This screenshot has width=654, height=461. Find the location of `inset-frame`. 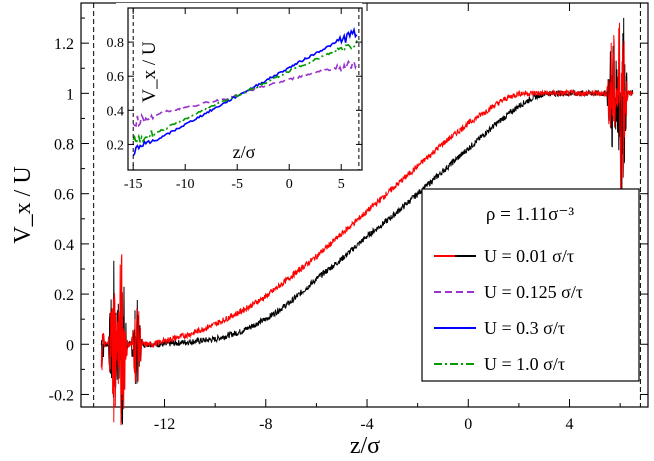

inset-frame is located at coordinates (245, 89).